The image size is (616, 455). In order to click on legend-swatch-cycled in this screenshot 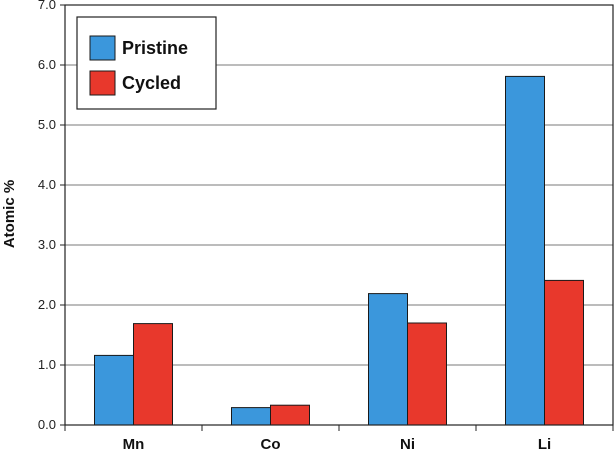, I will do `click(102, 83)`.